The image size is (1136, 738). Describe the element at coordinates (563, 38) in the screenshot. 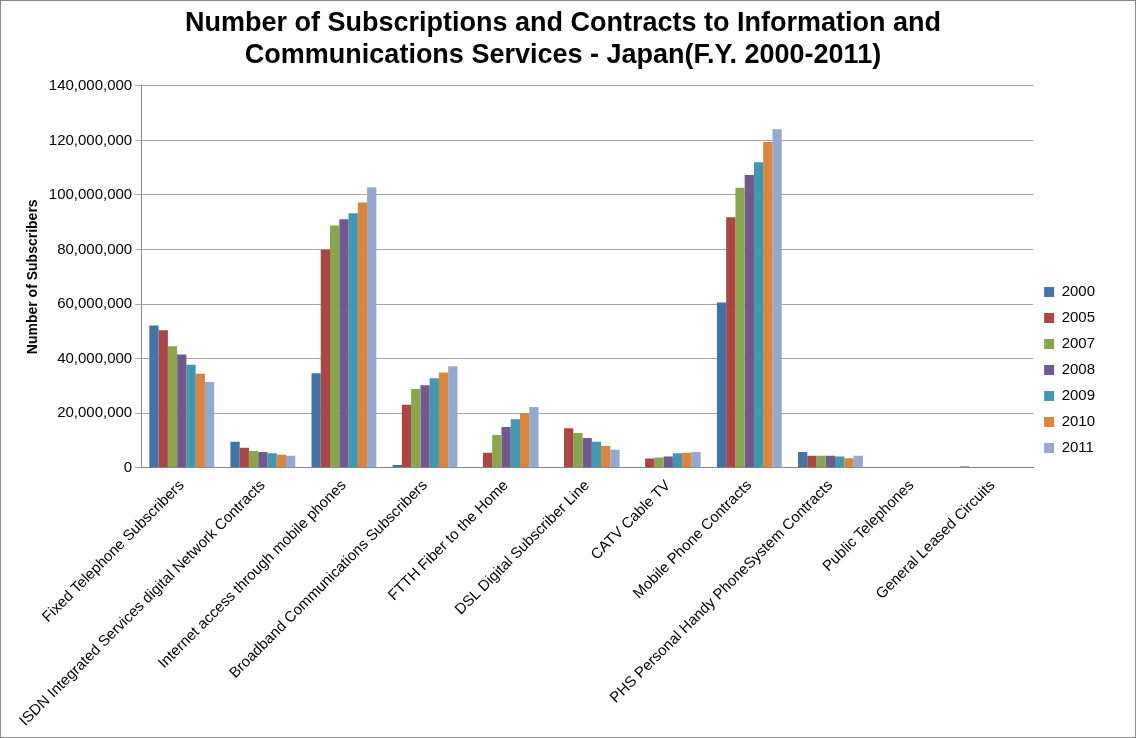

I see `chart-title: Number of Subscriptions and Contracts to Information and Communications Services - Japan(F.Y. 2000-2011)` at that location.